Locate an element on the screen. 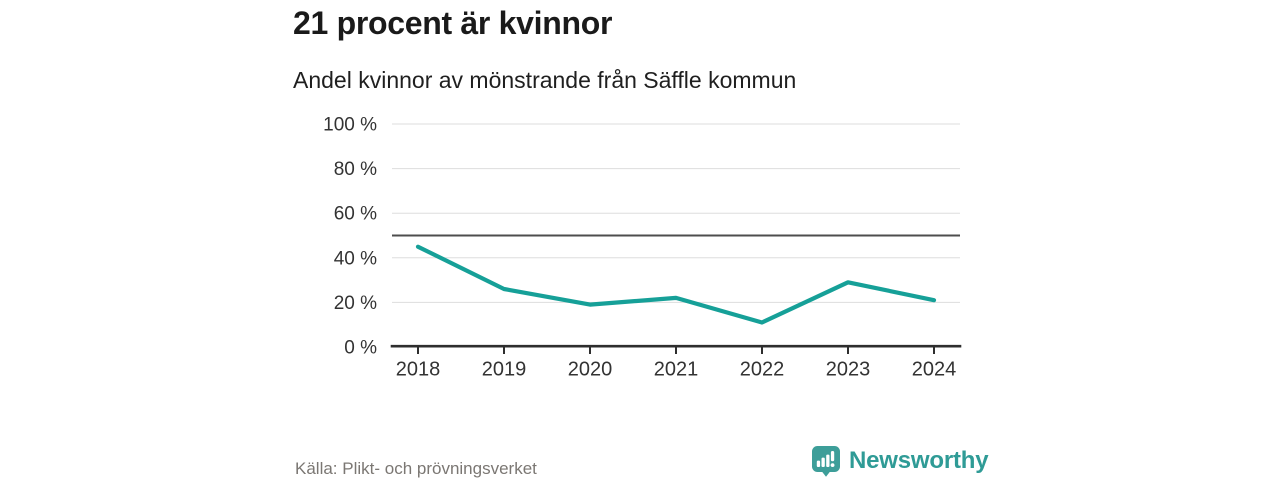 This screenshot has width=1280, height=480. y-tick-label: 100 % is located at coordinates (350, 125).